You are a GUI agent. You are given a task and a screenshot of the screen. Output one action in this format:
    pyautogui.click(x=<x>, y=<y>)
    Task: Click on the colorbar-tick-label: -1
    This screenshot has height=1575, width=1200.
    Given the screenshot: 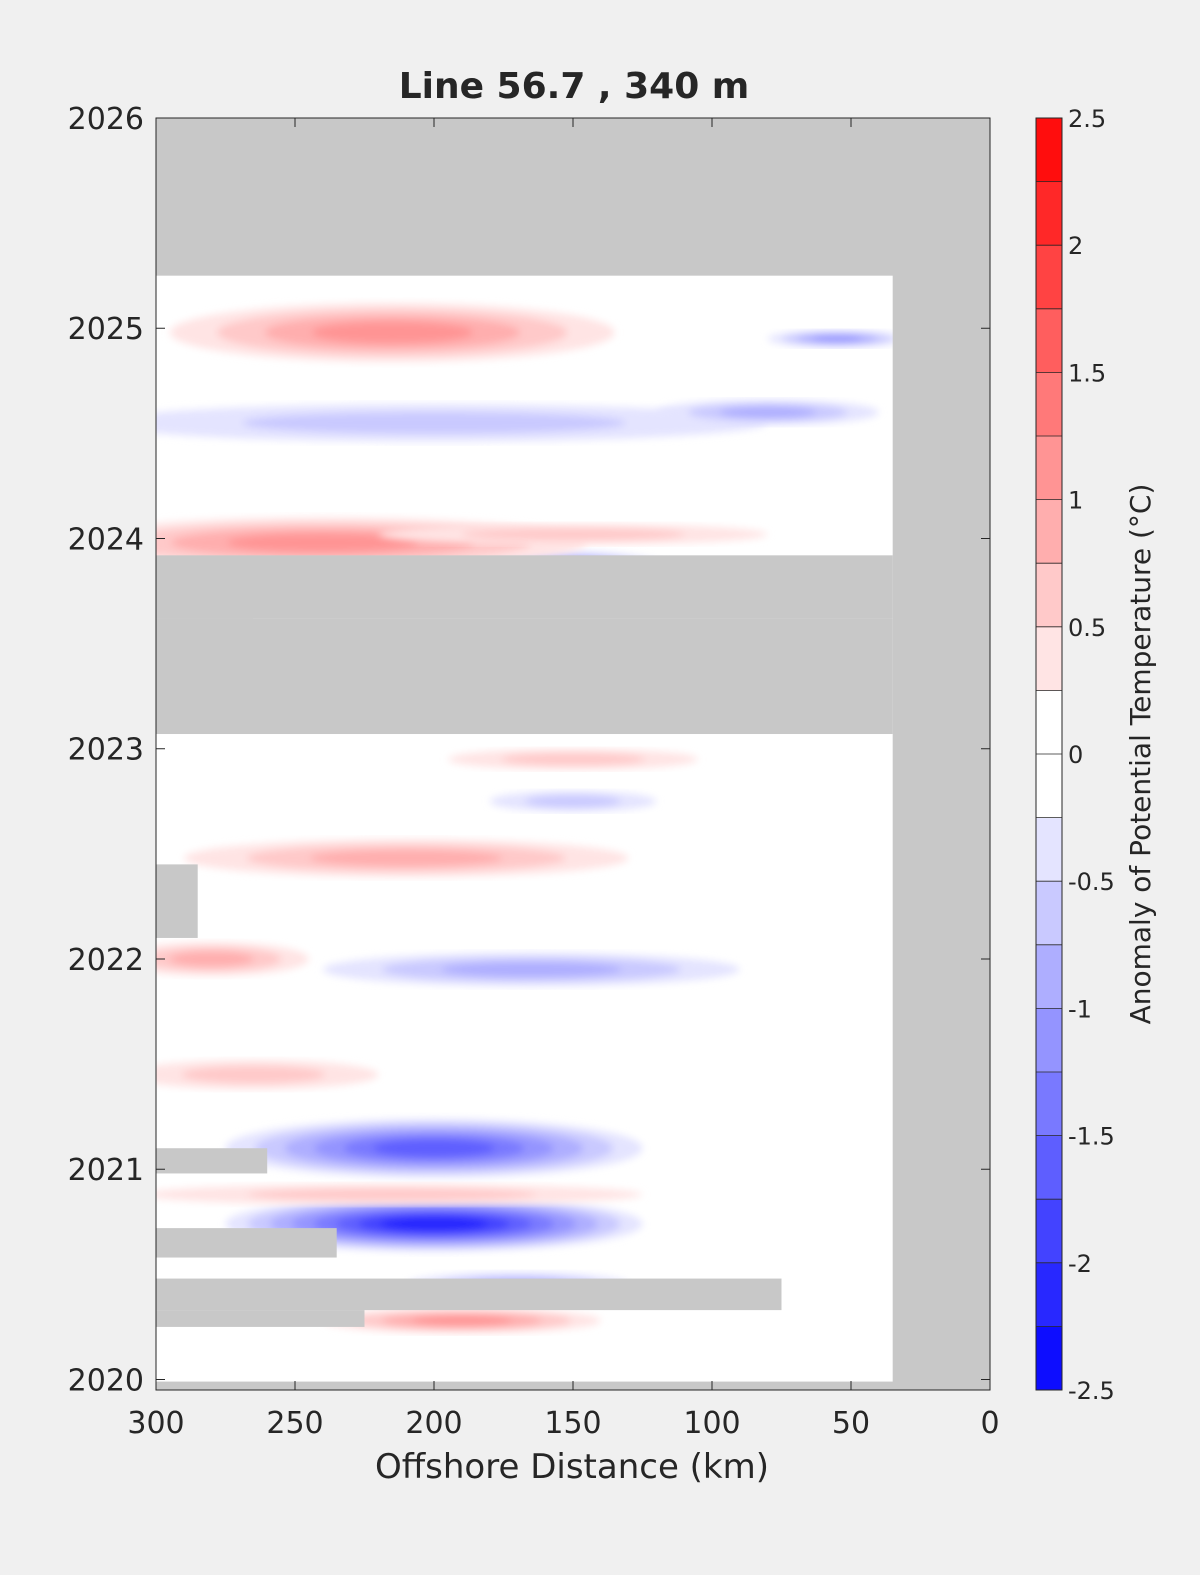 What is the action you would take?
    pyautogui.click(x=1080, y=1009)
    